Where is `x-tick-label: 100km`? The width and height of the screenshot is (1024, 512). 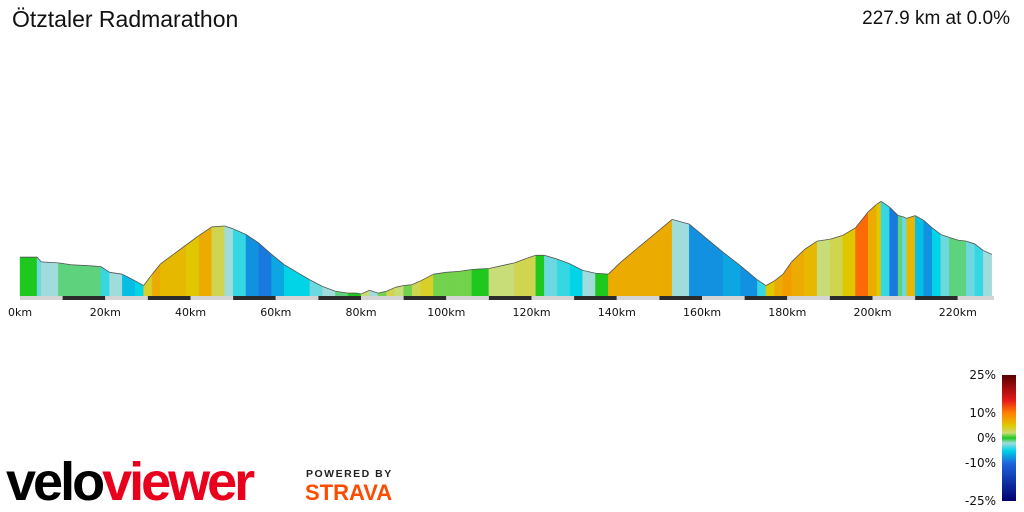 x-tick-label: 100km is located at coordinates (446, 312).